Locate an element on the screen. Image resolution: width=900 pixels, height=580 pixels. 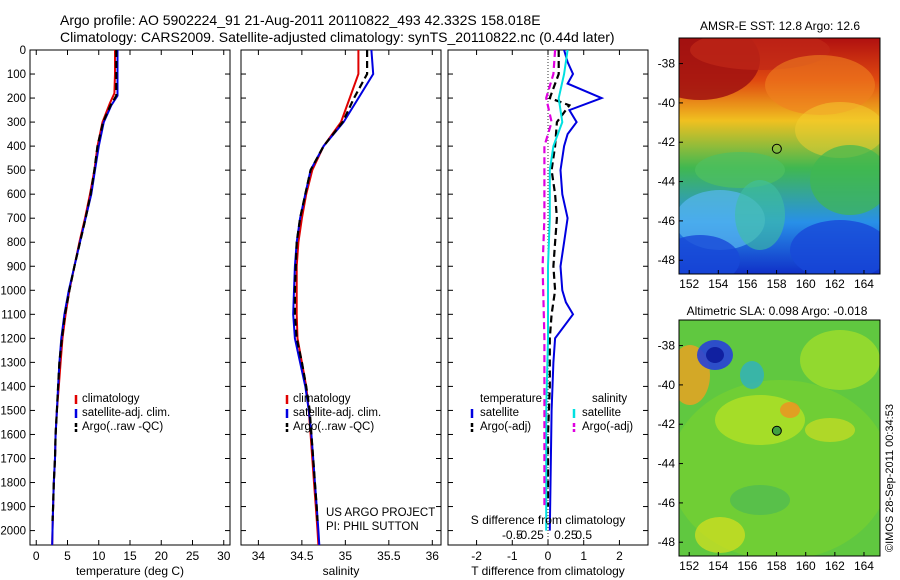
x-tick-label: 35.5 is located at coordinates (389, 556).